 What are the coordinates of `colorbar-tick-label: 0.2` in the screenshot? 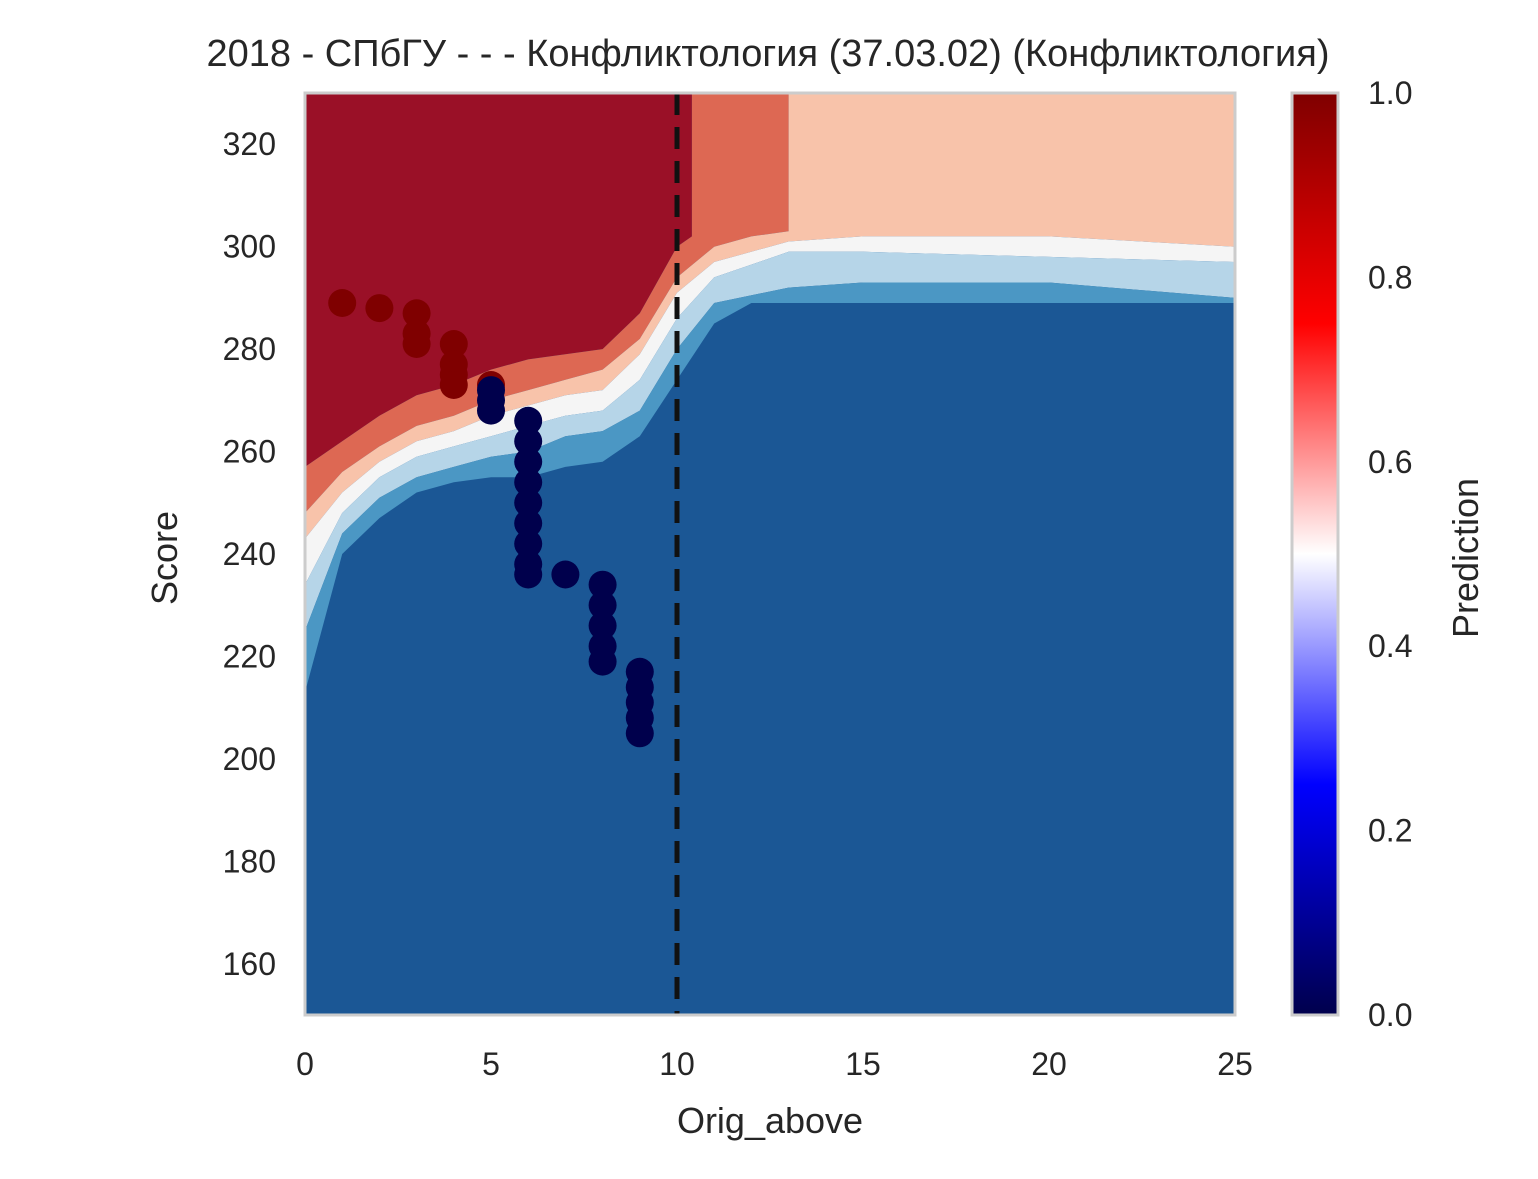 It's located at (1390, 831).